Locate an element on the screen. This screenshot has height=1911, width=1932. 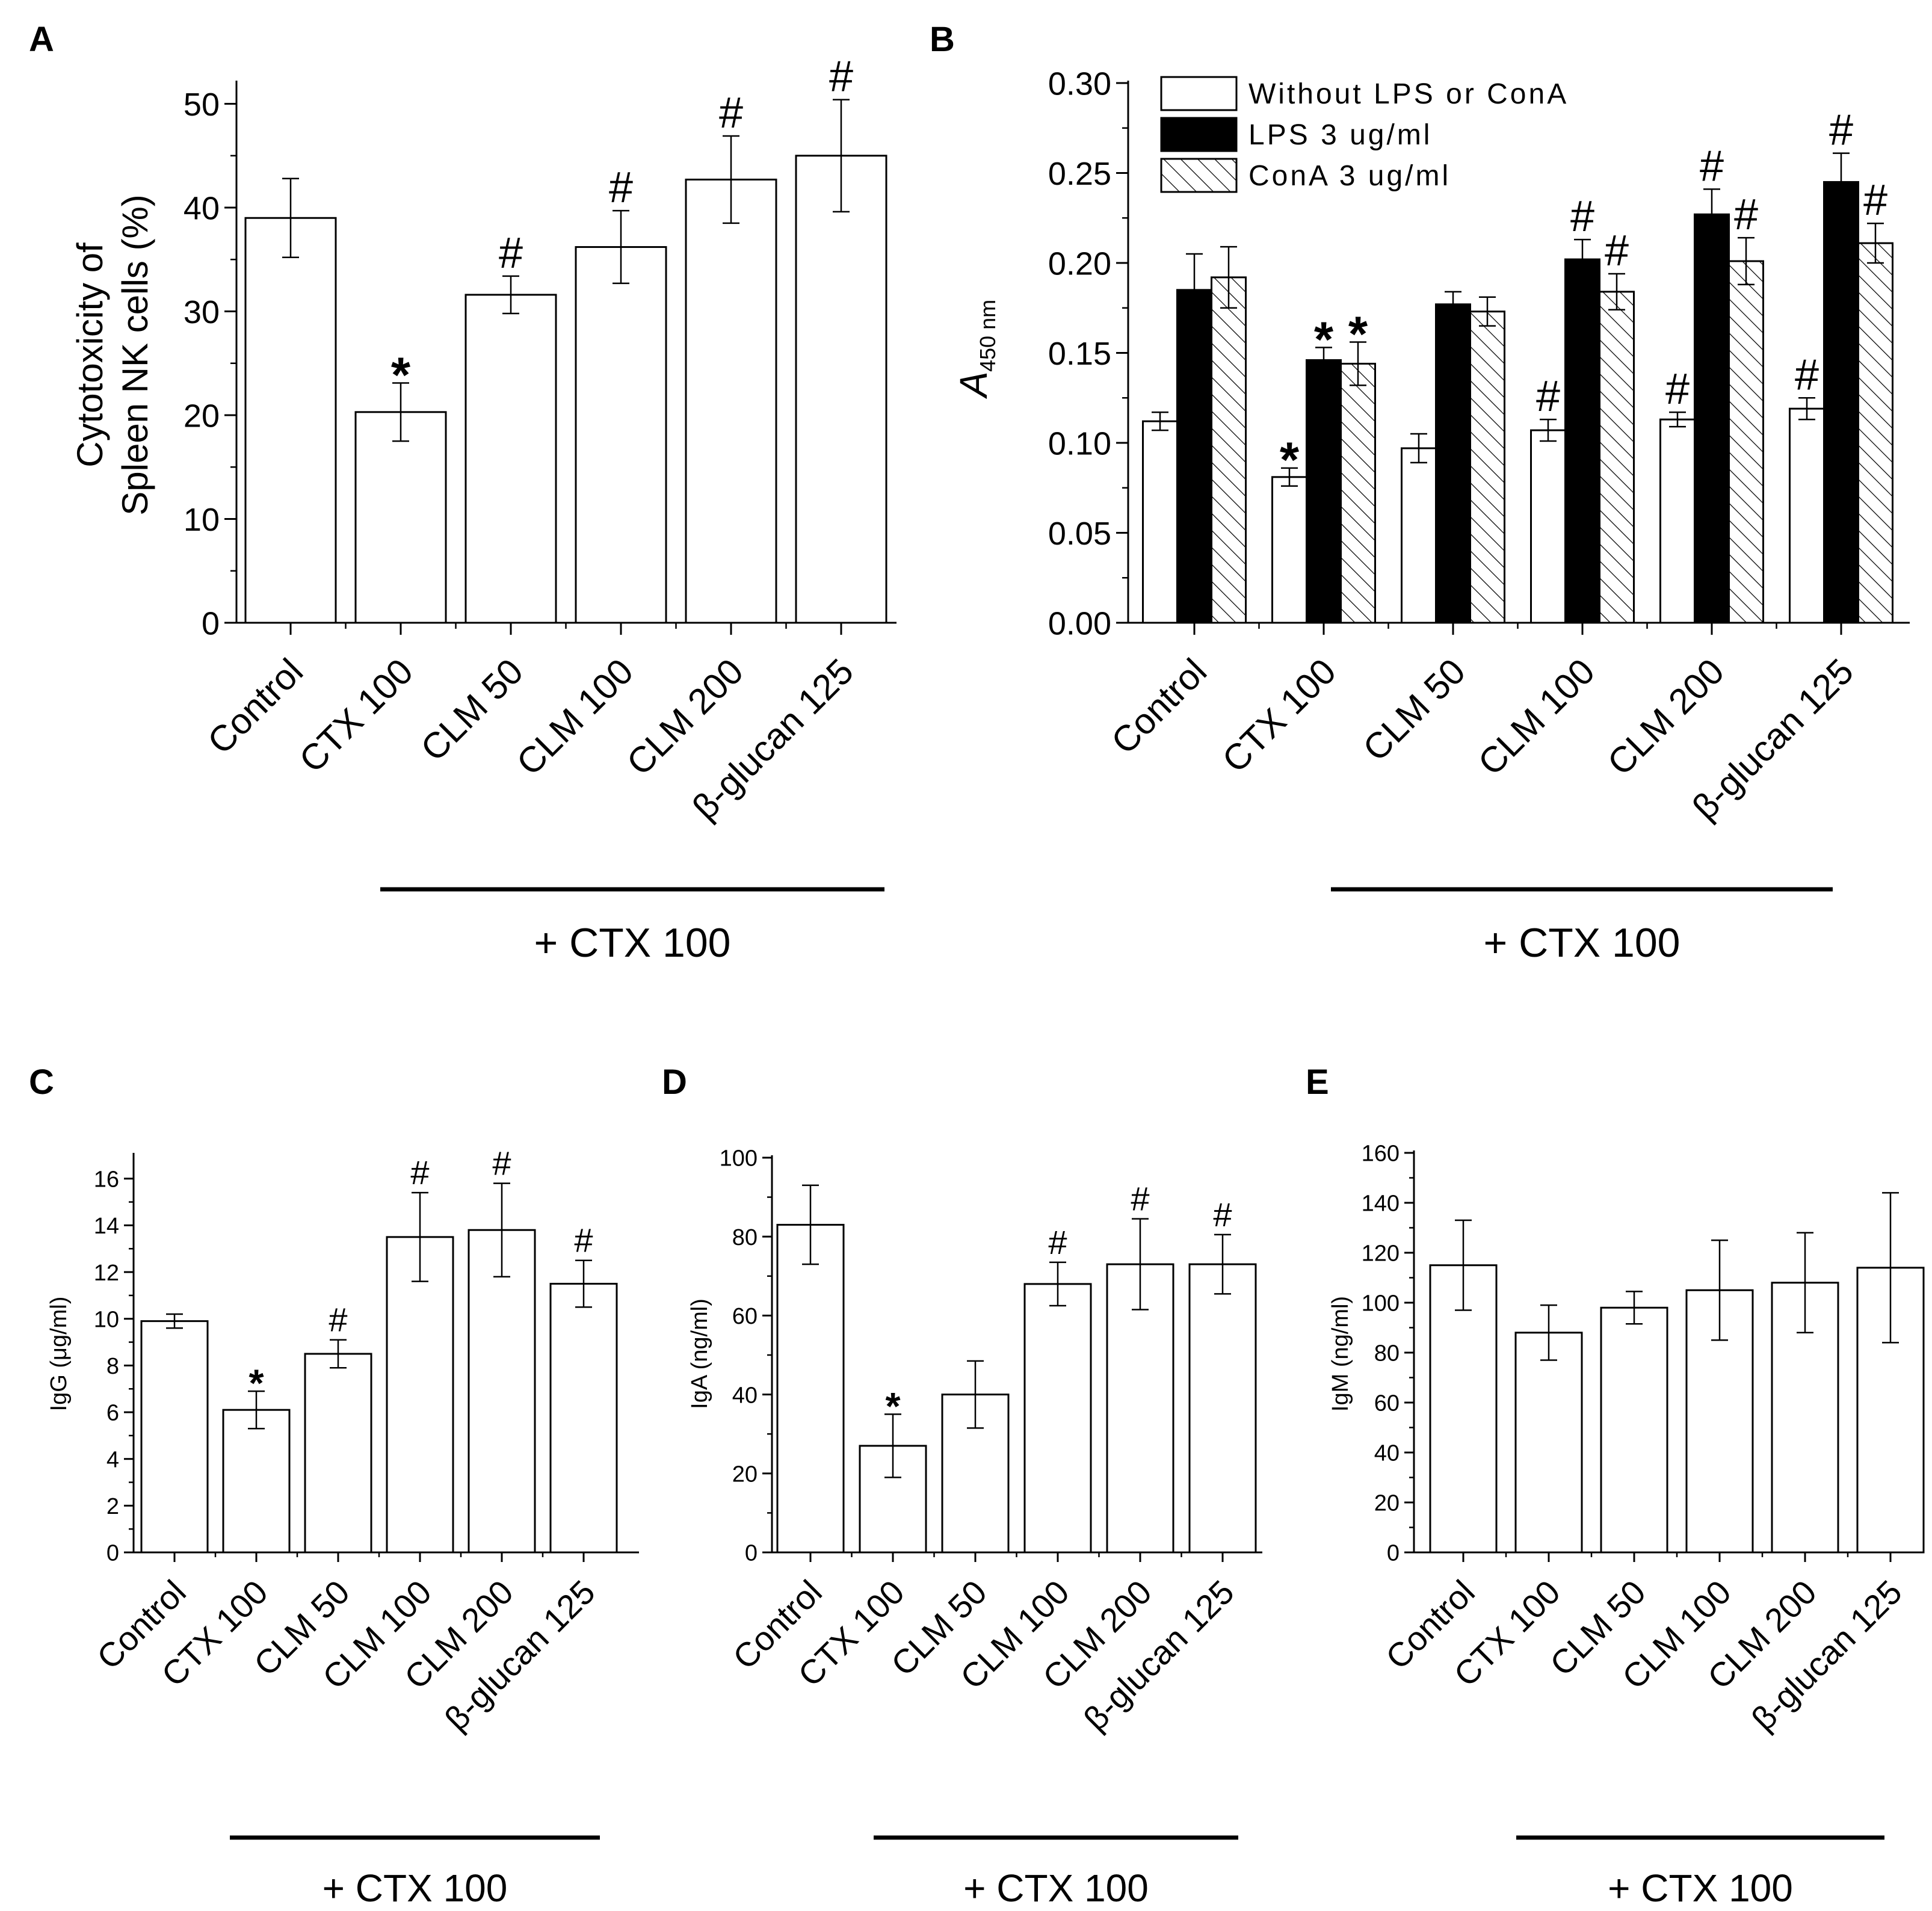
panel-label: B is located at coordinates (942, 39).